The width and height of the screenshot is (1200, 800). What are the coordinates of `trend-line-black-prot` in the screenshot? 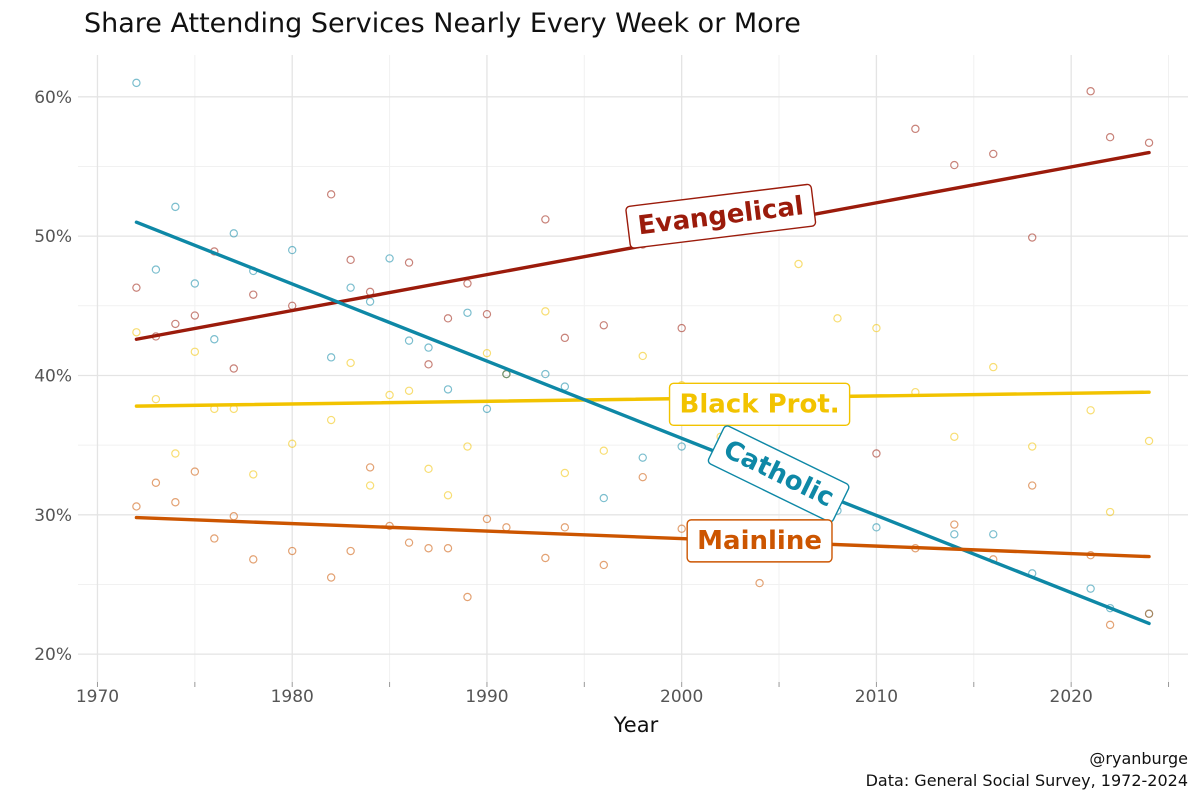 It's located at (642, 399).